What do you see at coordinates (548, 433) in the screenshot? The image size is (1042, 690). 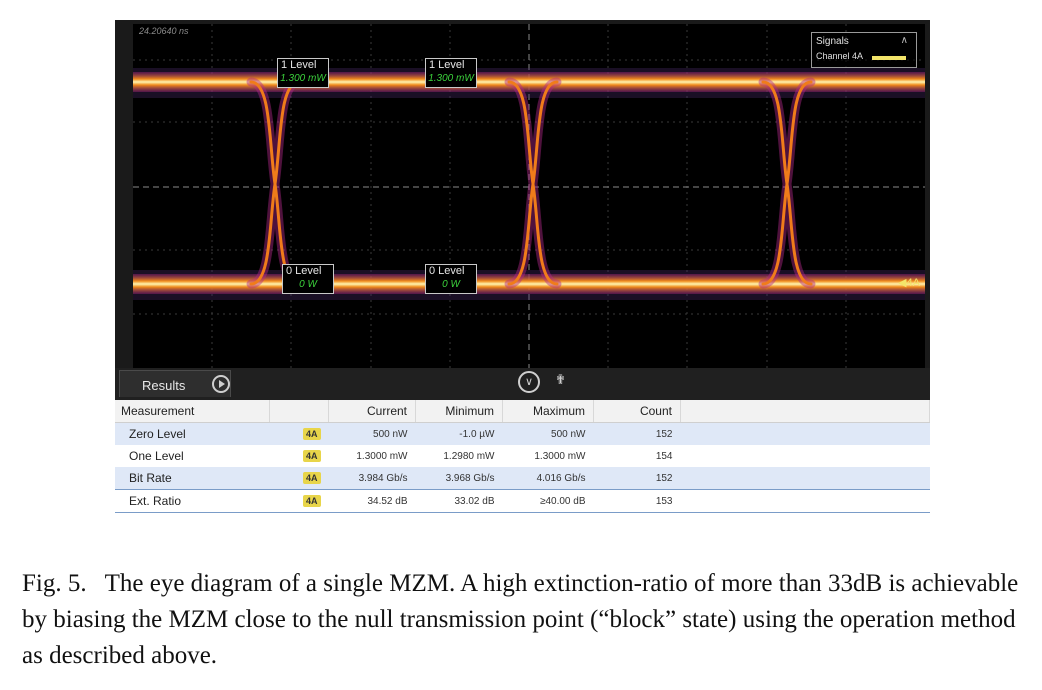 I see `maximum-value: 500 nW` at bounding box center [548, 433].